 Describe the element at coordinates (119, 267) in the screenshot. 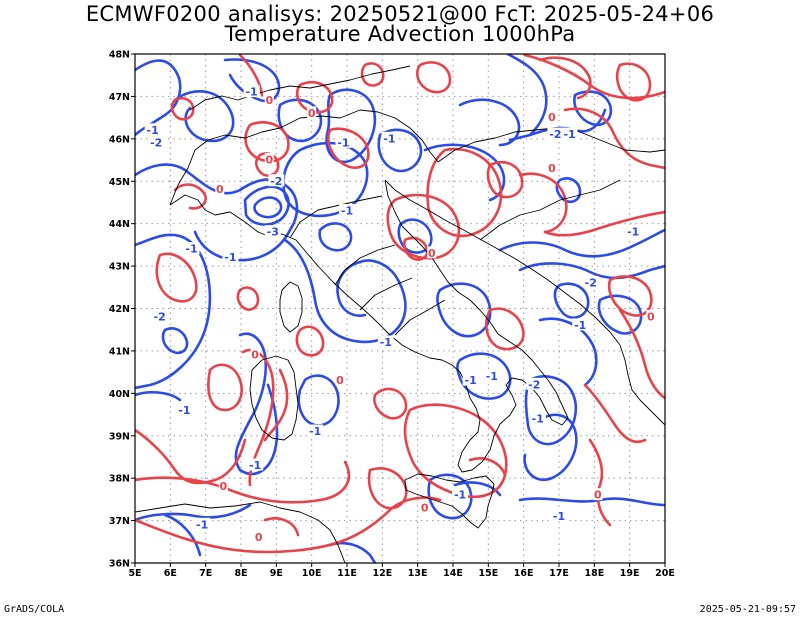

I see `lat-tick-label: 43N` at that location.